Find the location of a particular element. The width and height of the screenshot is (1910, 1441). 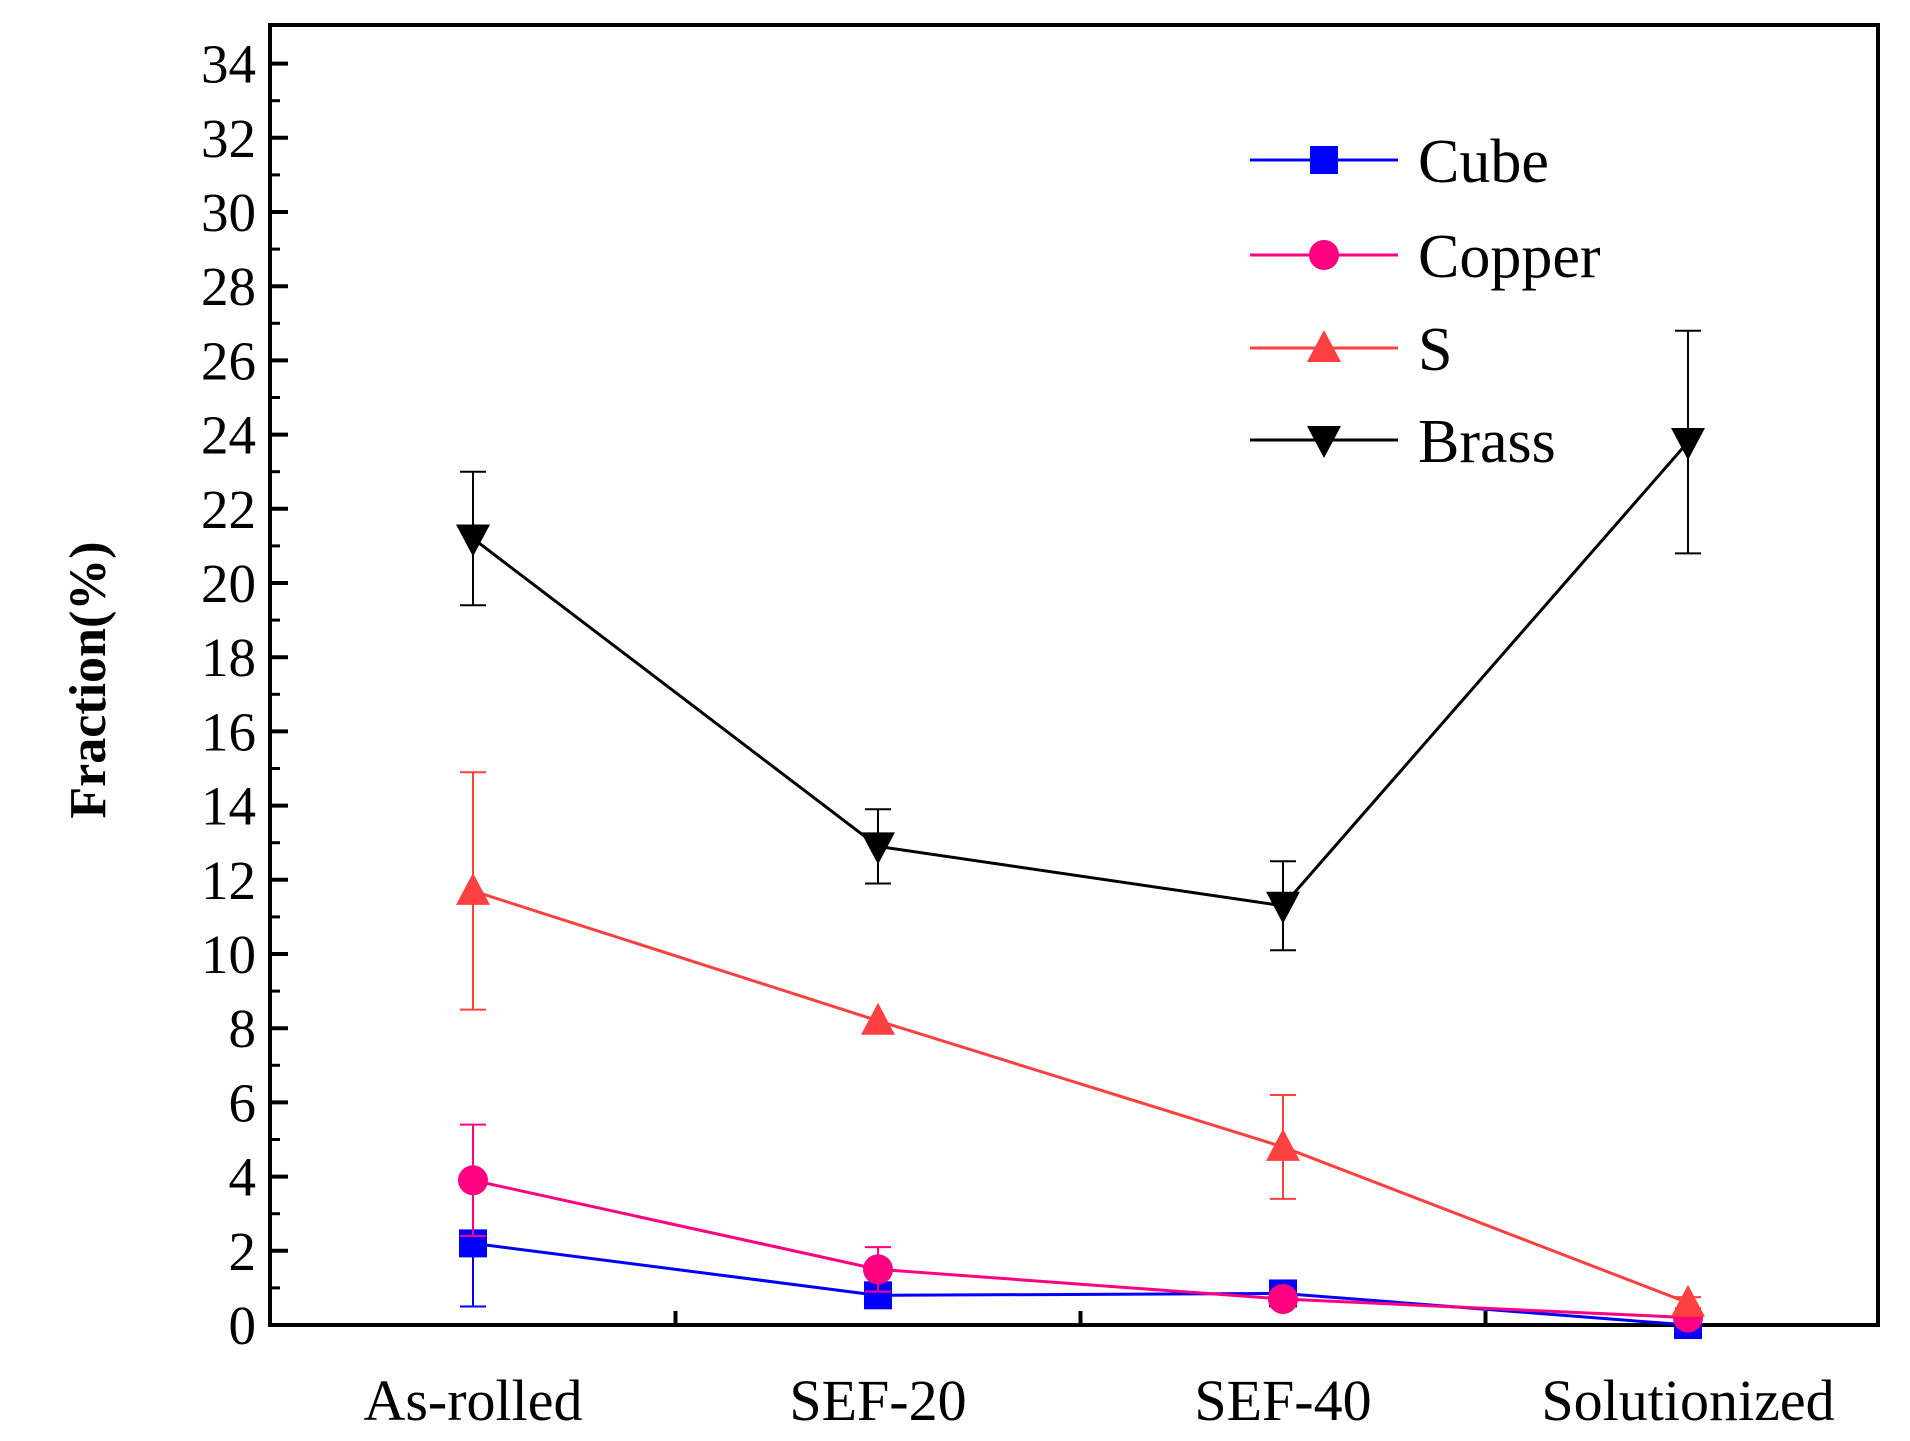

y-tick-label: 34 is located at coordinates (228, 64).